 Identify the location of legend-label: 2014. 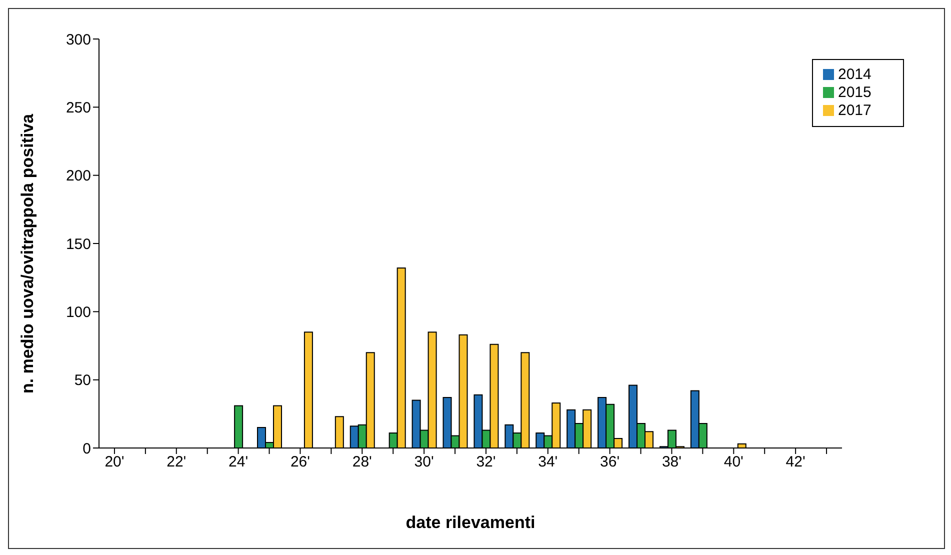
(855, 74).